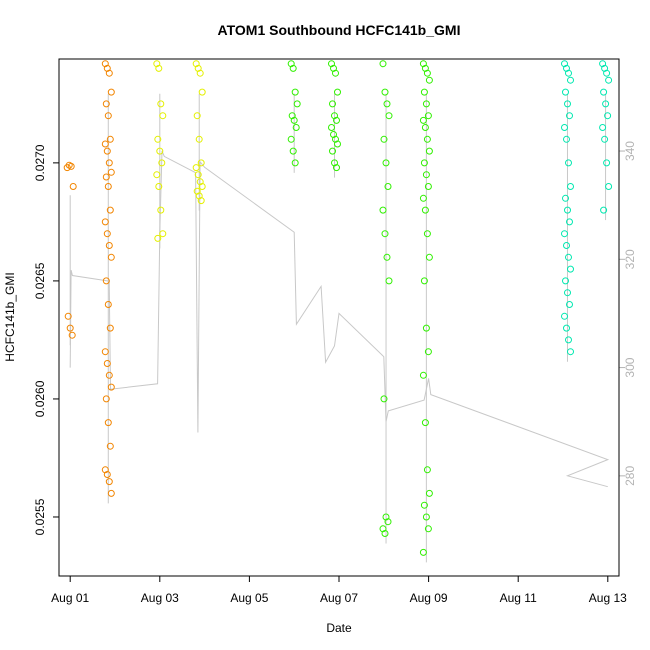  What do you see at coordinates (249, 598) in the screenshot?
I see `x-tick-label: Aug 05` at bounding box center [249, 598].